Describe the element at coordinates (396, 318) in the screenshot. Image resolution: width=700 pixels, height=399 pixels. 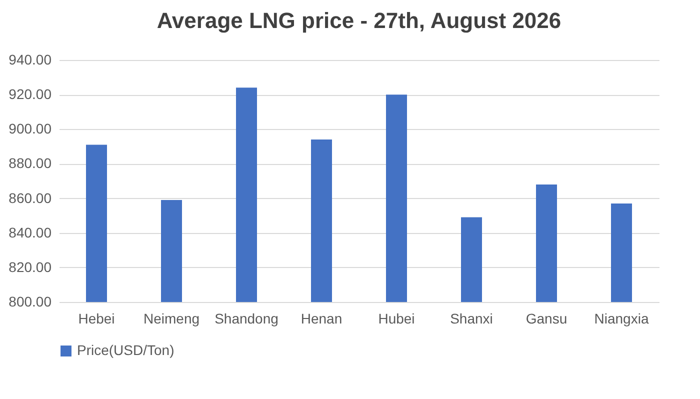
I see `x-tick-label: Hubei` at that location.